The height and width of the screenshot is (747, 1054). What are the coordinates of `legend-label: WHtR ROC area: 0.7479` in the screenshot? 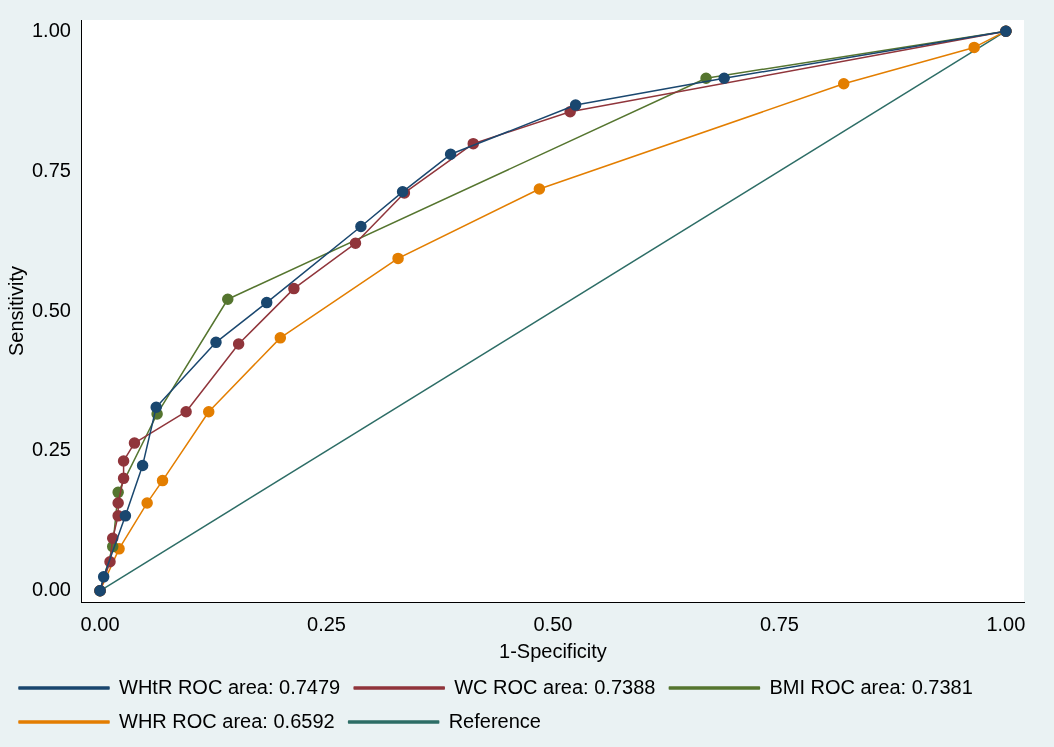 It's located at (230, 686).